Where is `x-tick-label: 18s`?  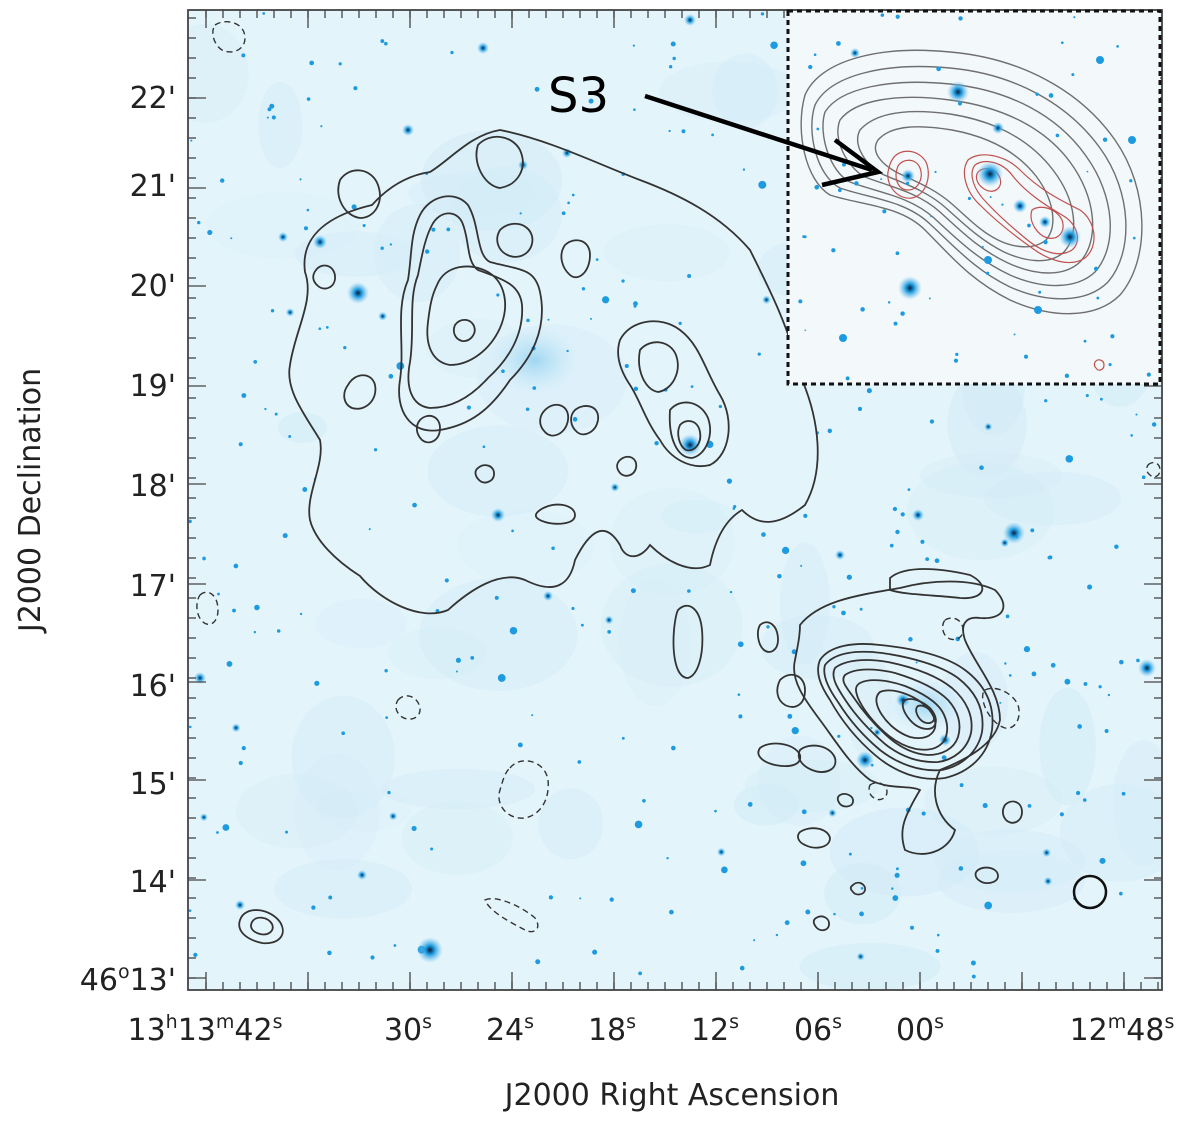
x-tick-label: 18s is located at coordinates (612, 1029).